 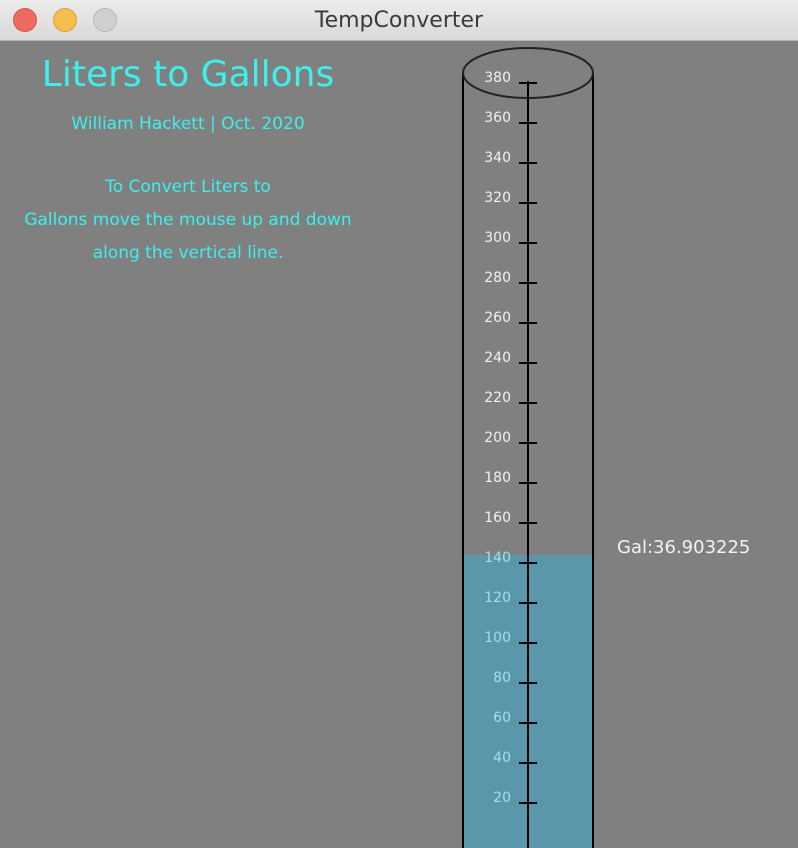 I want to click on instruction-line-3: along the vertical line., so click(x=188, y=253).